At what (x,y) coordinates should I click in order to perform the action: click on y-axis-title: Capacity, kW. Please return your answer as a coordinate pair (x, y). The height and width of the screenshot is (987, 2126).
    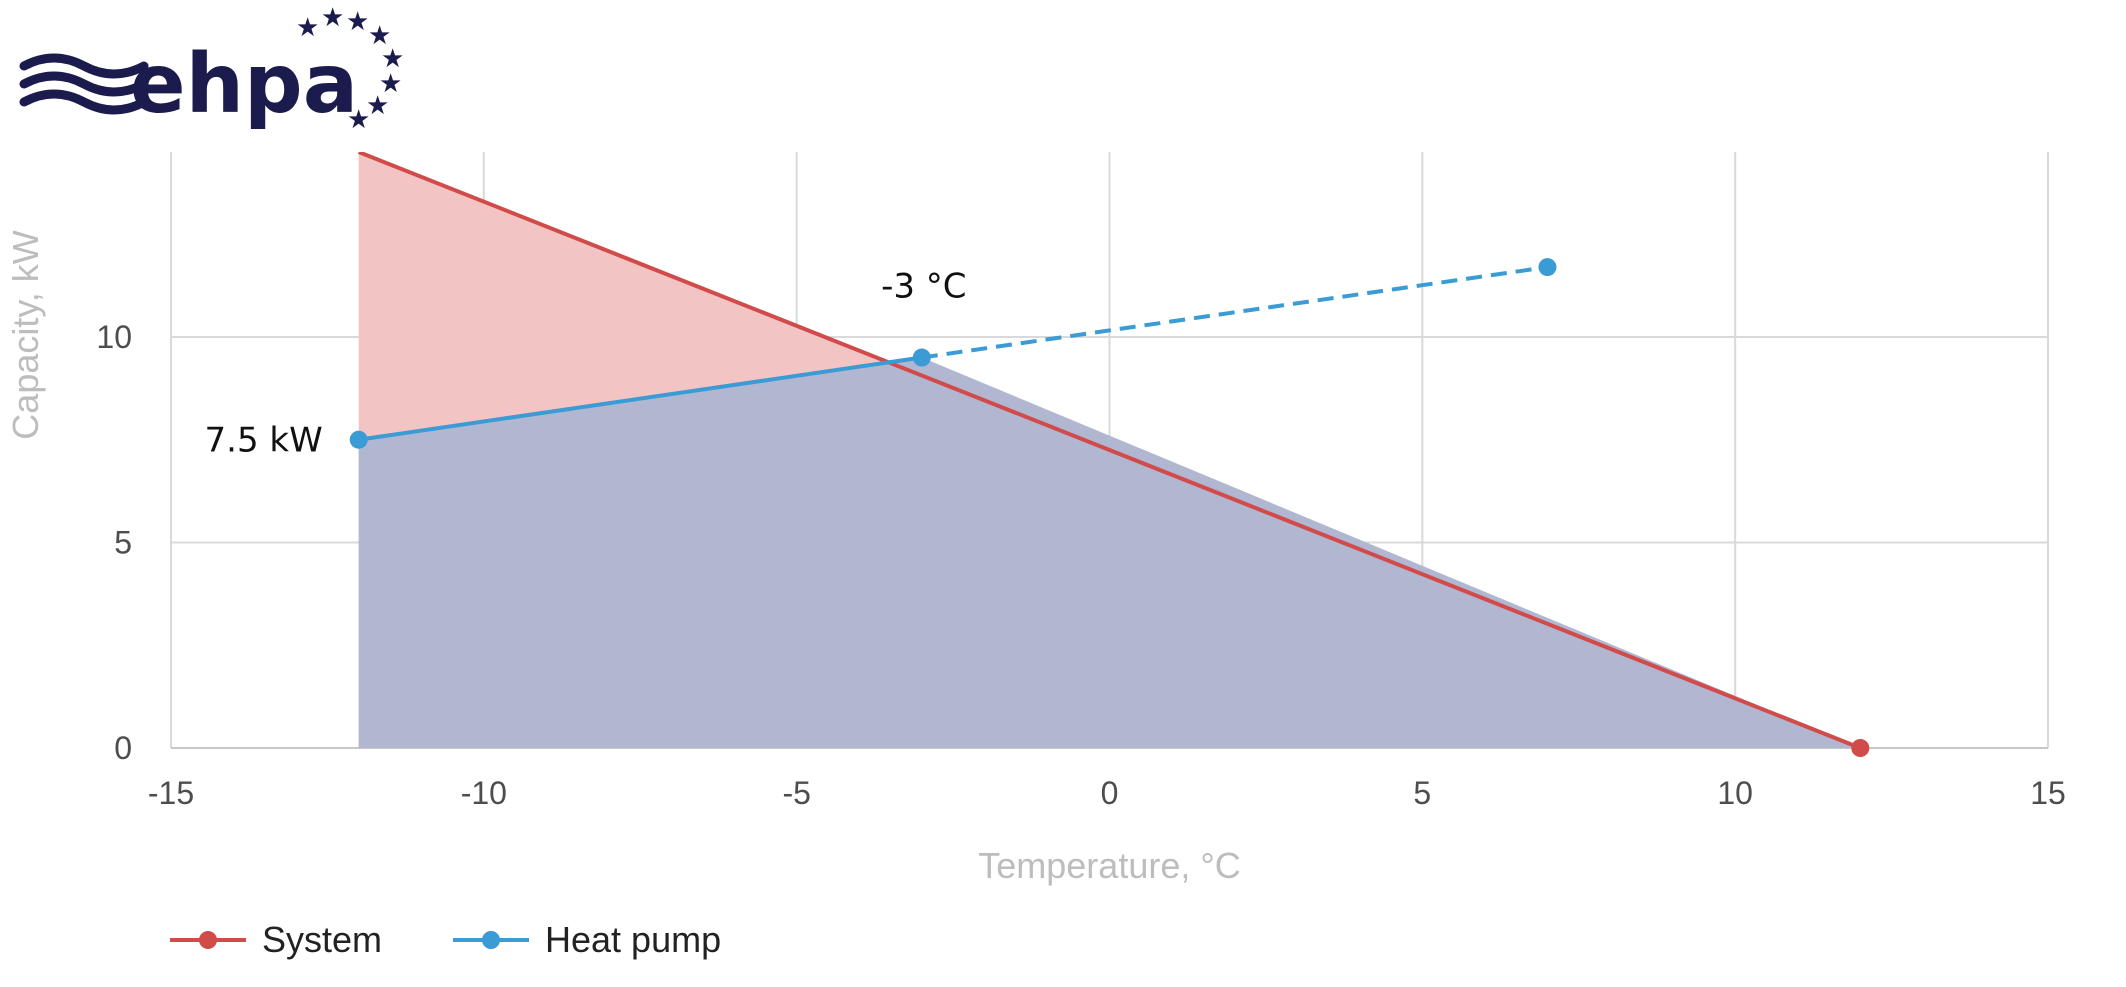
    Looking at the image, I should click on (25, 334).